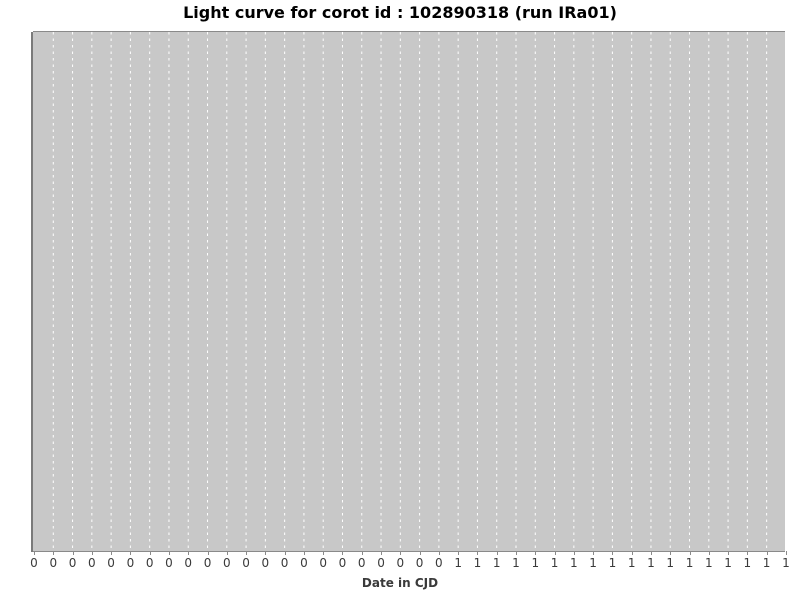 Image resolution: width=800 pixels, height=600 pixels. Describe the element at coordinates (400, 583) in the screenshot. I see `x-axis-label: Date in CJD` at that location.